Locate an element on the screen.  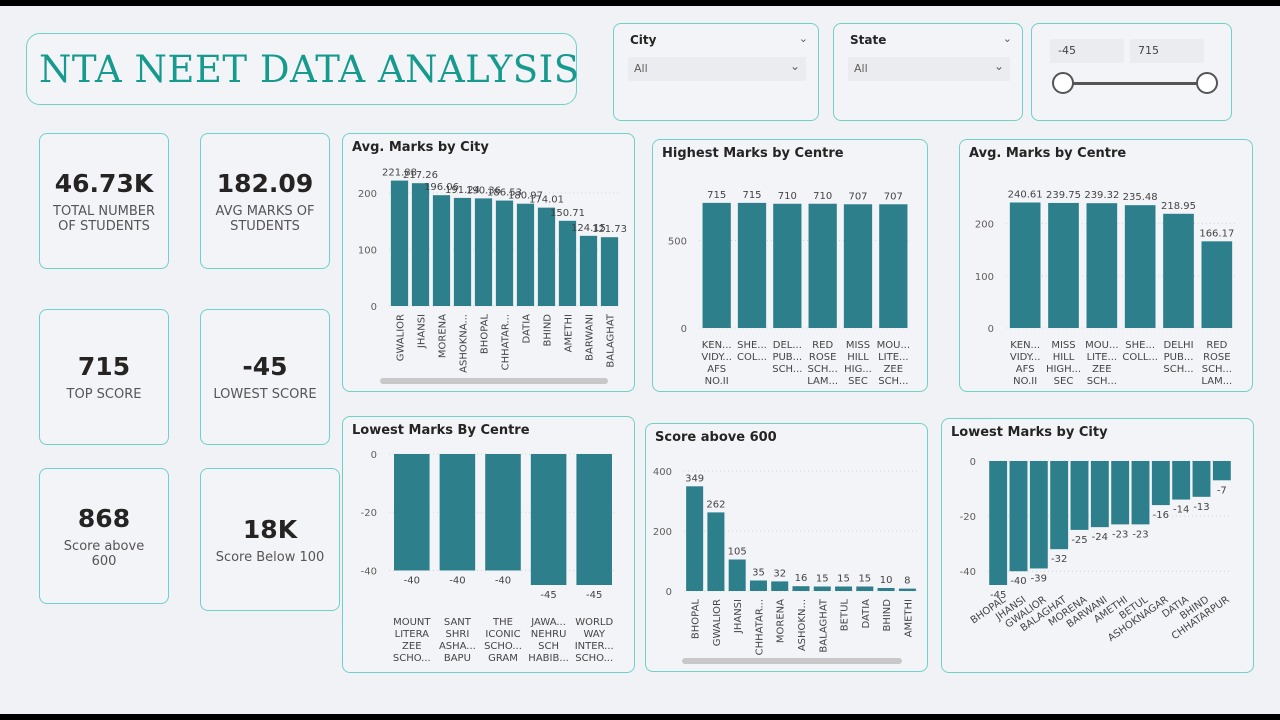
x-tick-label: SCH is located at coordinates (548, 646).